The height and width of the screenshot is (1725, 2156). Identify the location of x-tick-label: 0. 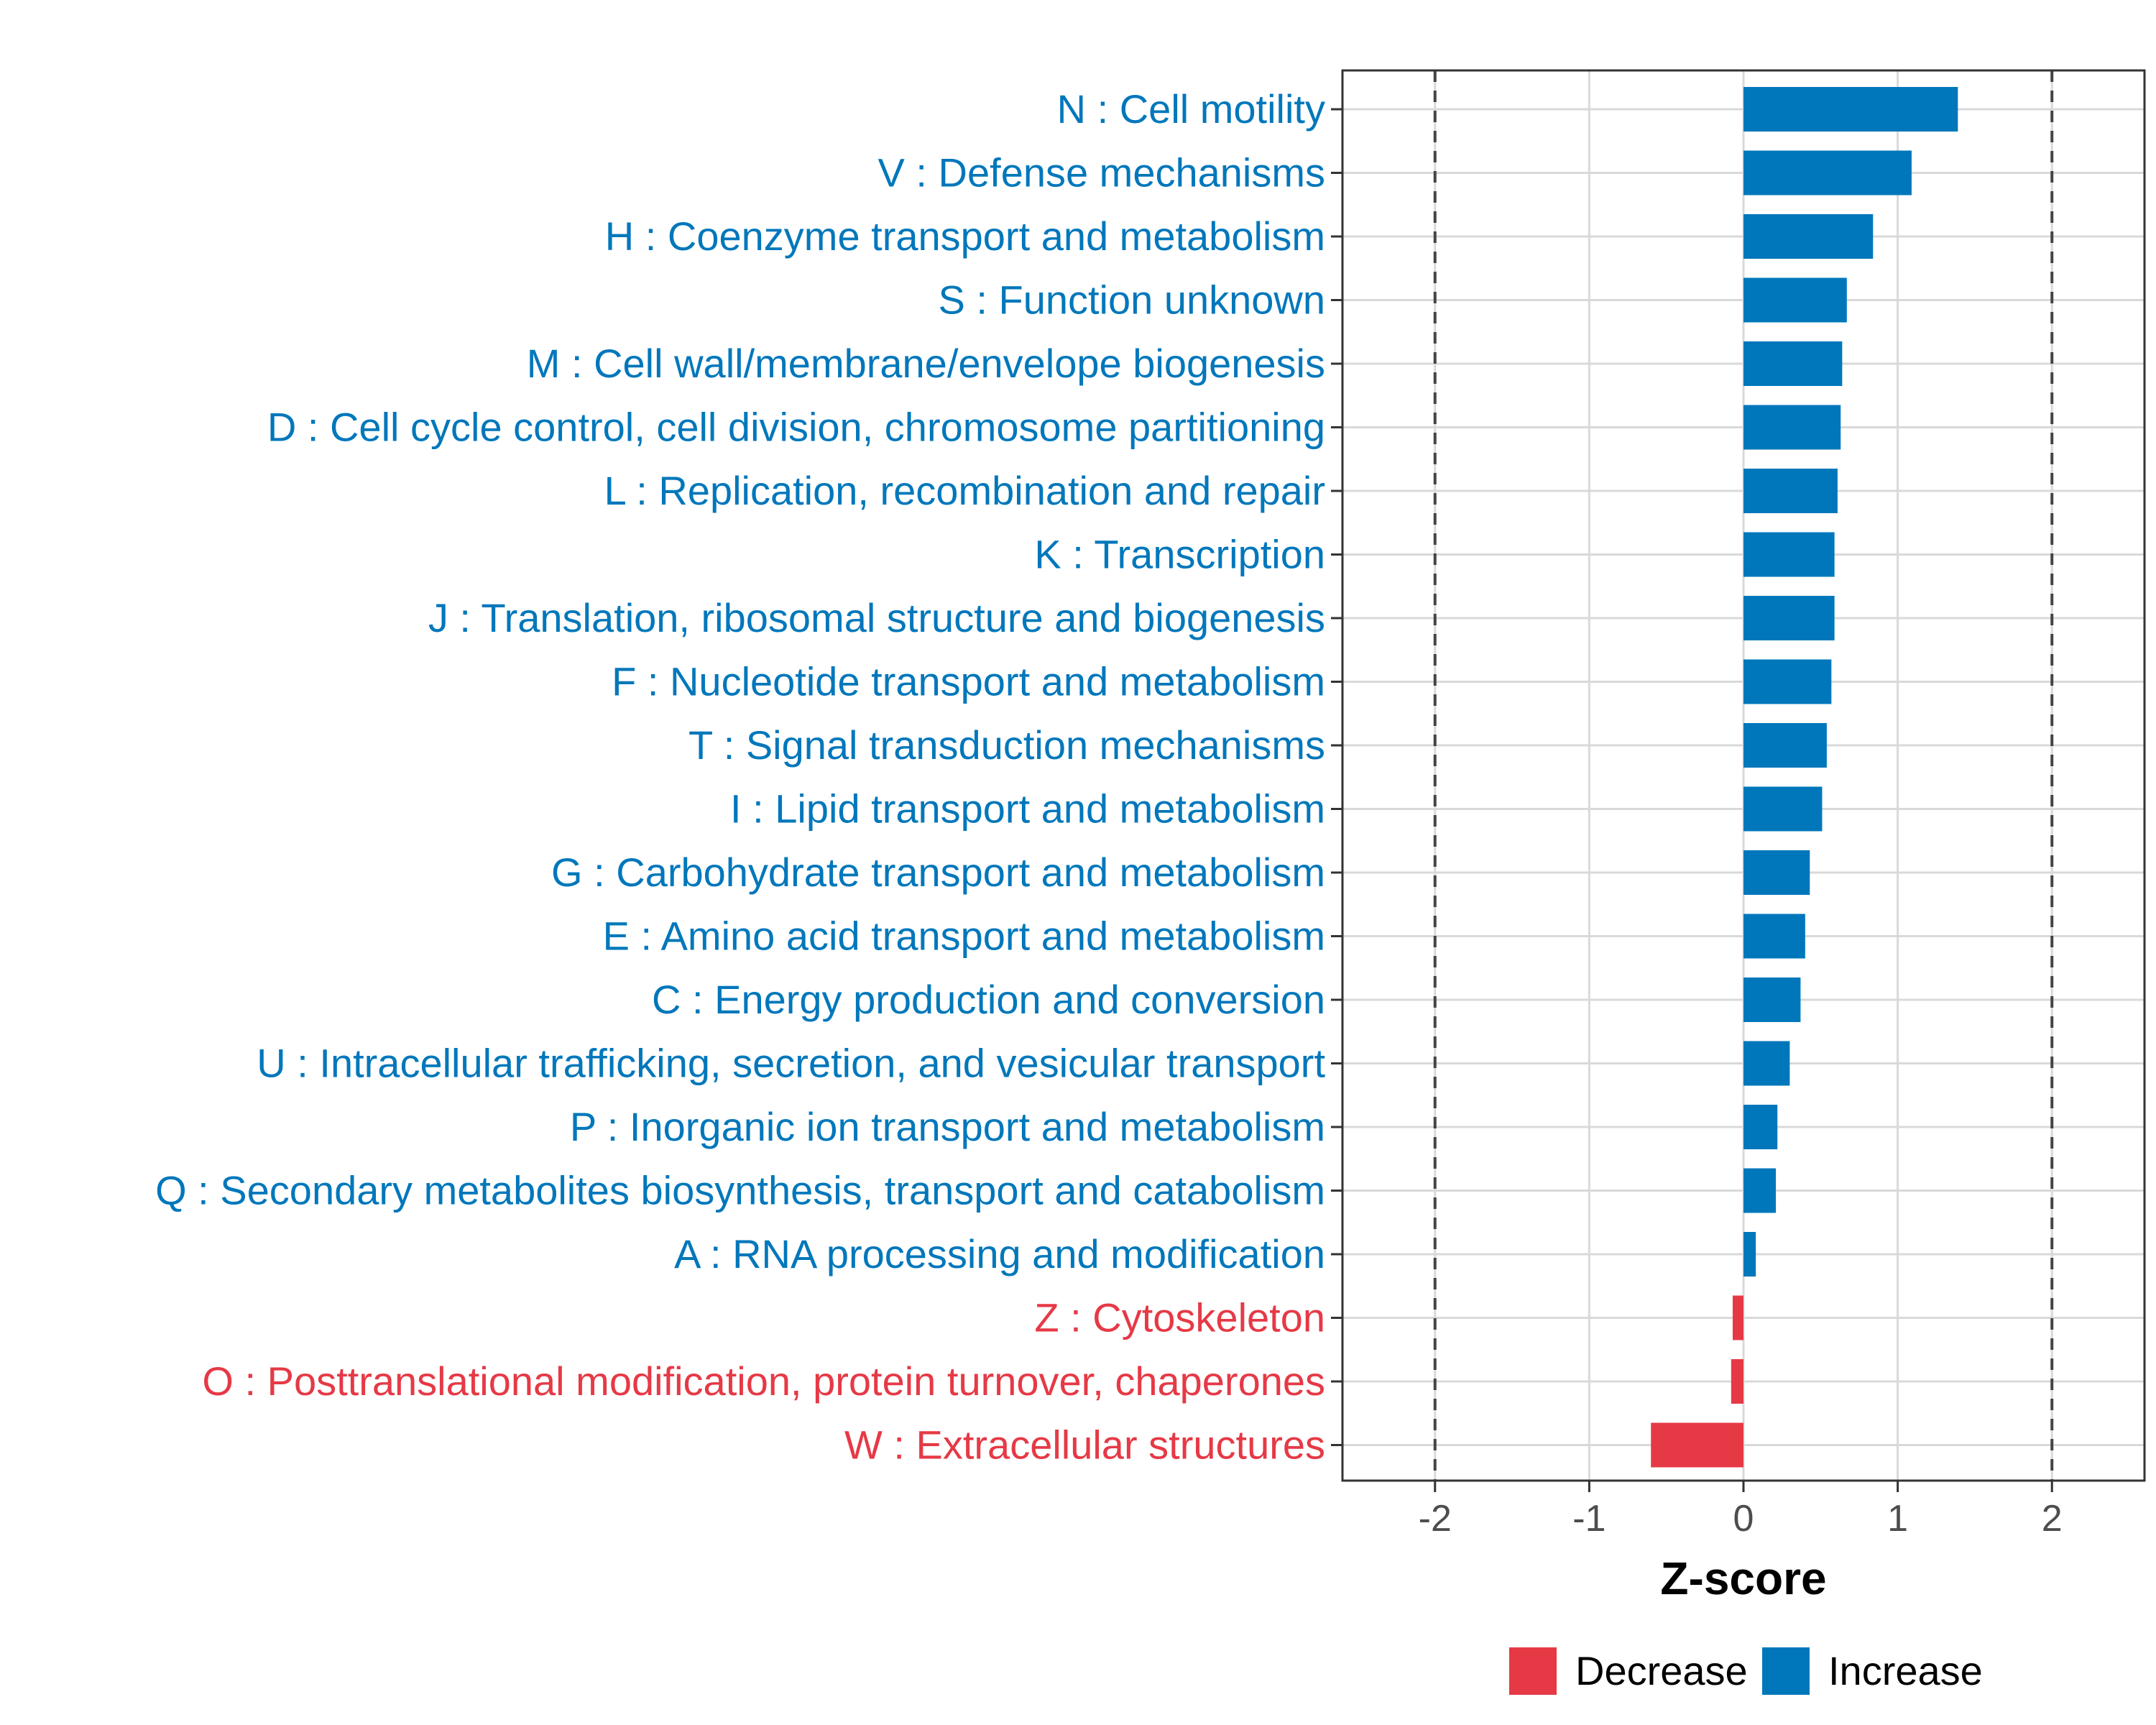
(1744, 1519).